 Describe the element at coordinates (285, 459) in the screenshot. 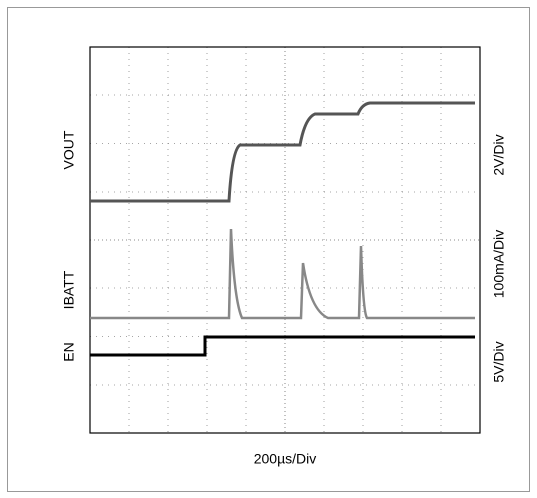

I see `timebase: 200µs/Div` at that location.